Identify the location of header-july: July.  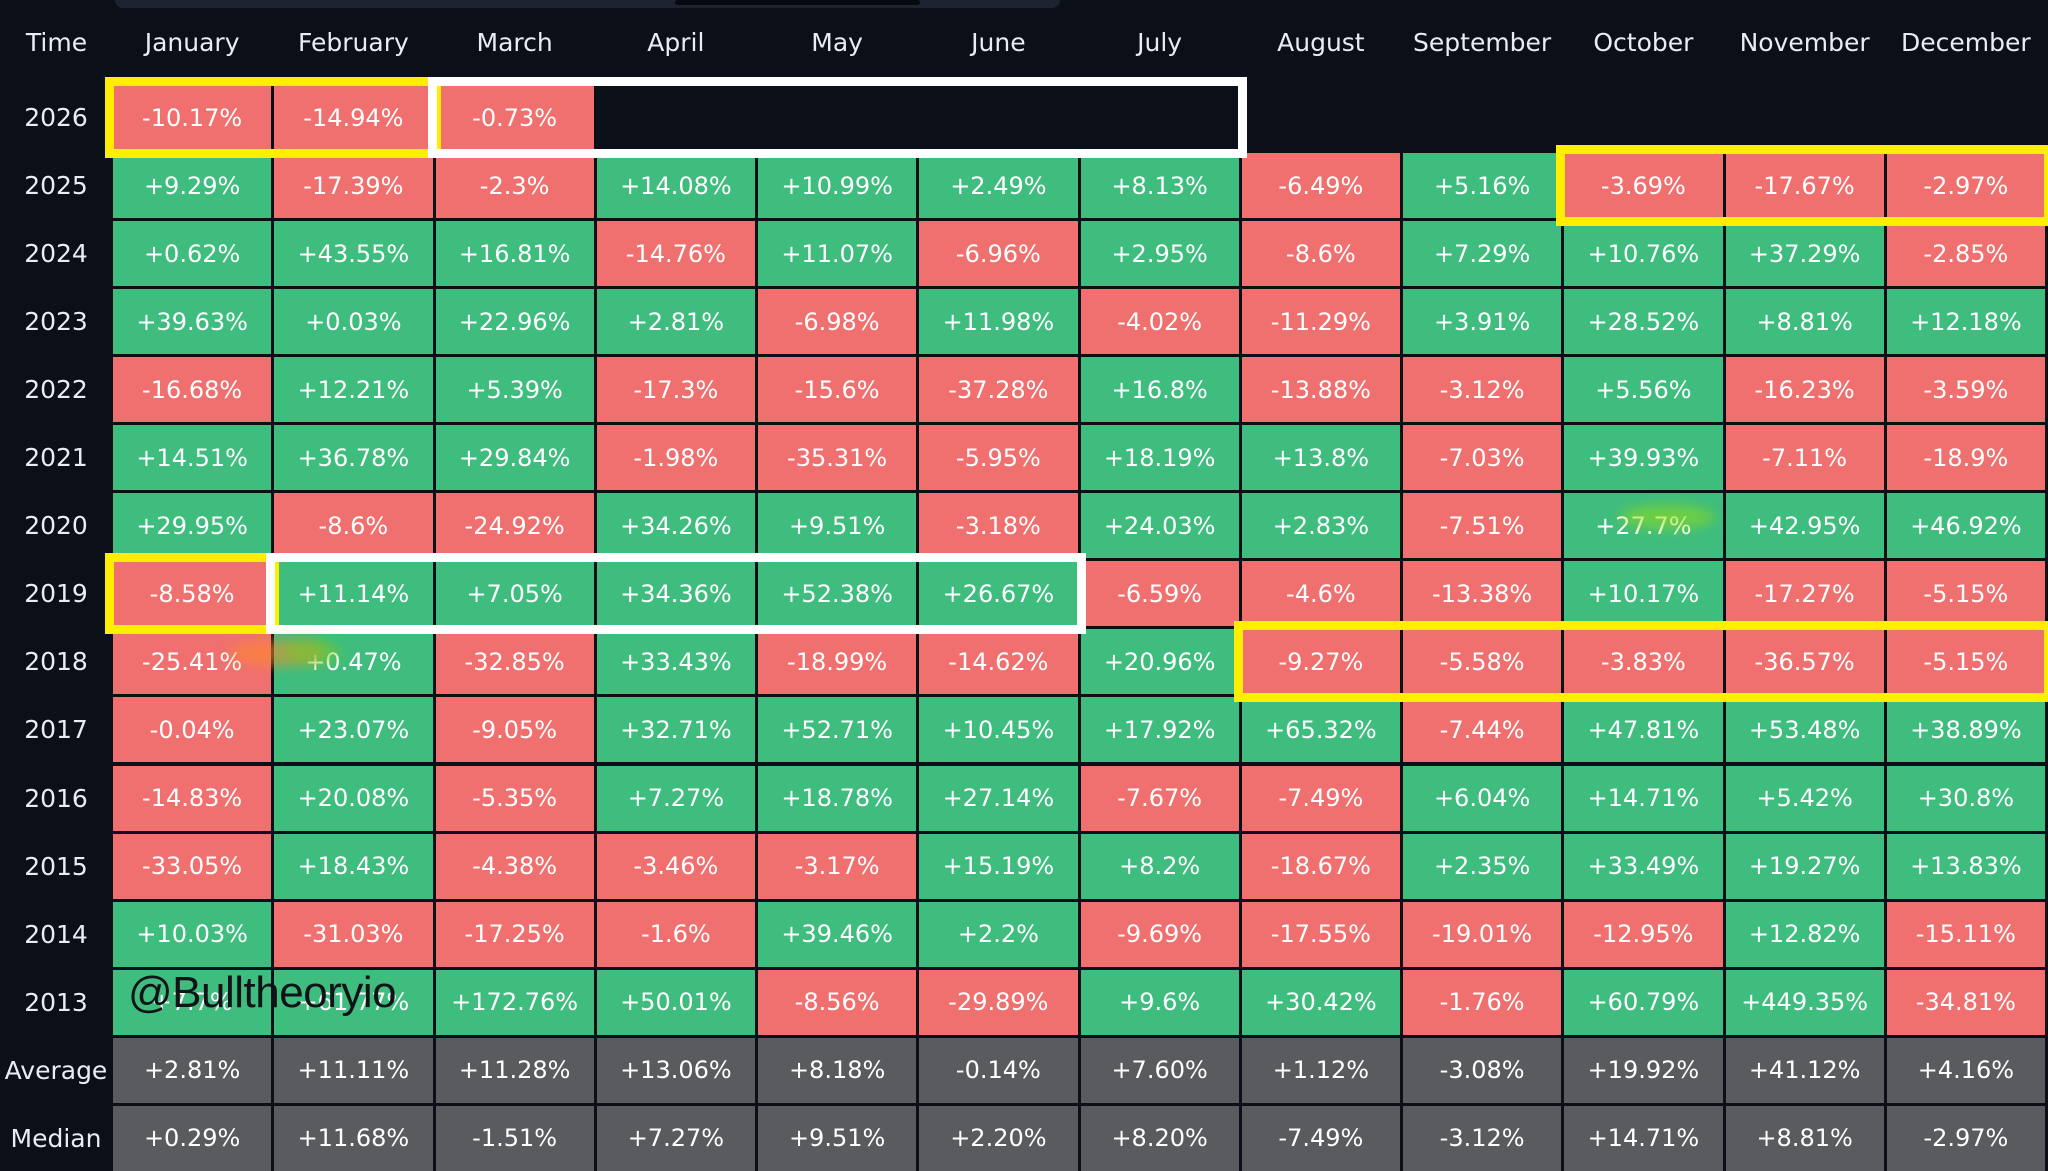
(1160, 42).